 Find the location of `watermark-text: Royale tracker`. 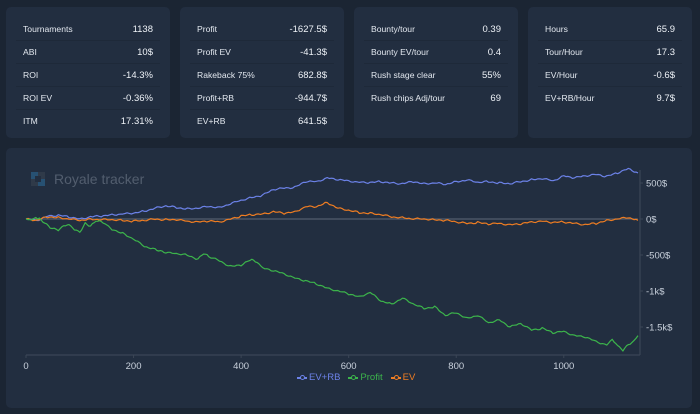

watermark-text: Royale tracker is located at coordinates (99, 179).